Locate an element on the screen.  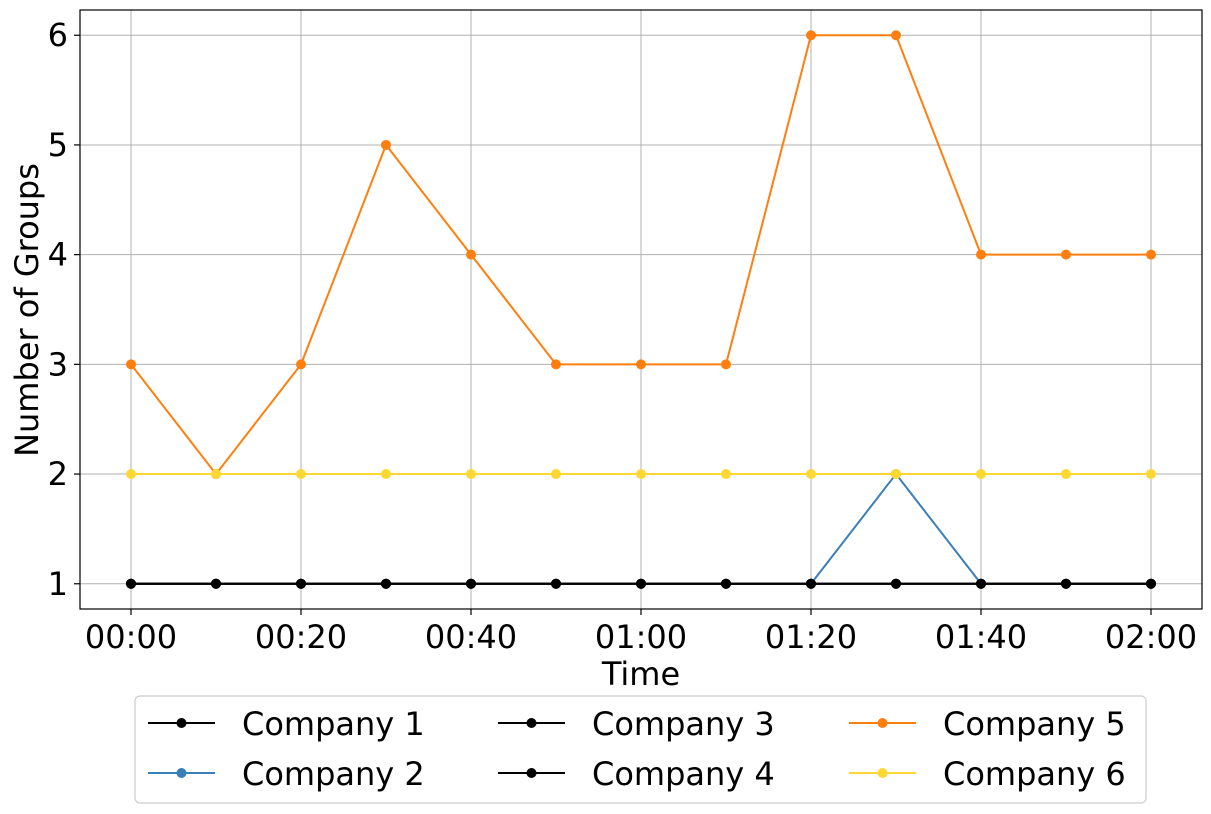
legend-label: Company 6 is located at coordinates (1034, 774).